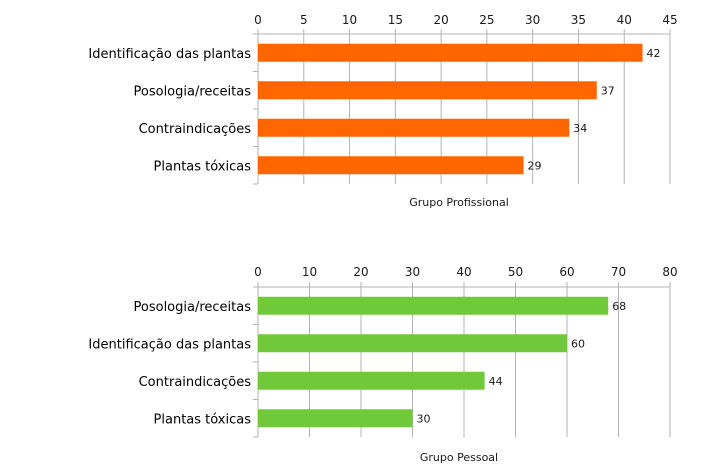  What do you see at coordinates (169, 54) in the screenshot?
I see `chart1-category-label: Identificação das plantas` at bounding box center [169, 54].